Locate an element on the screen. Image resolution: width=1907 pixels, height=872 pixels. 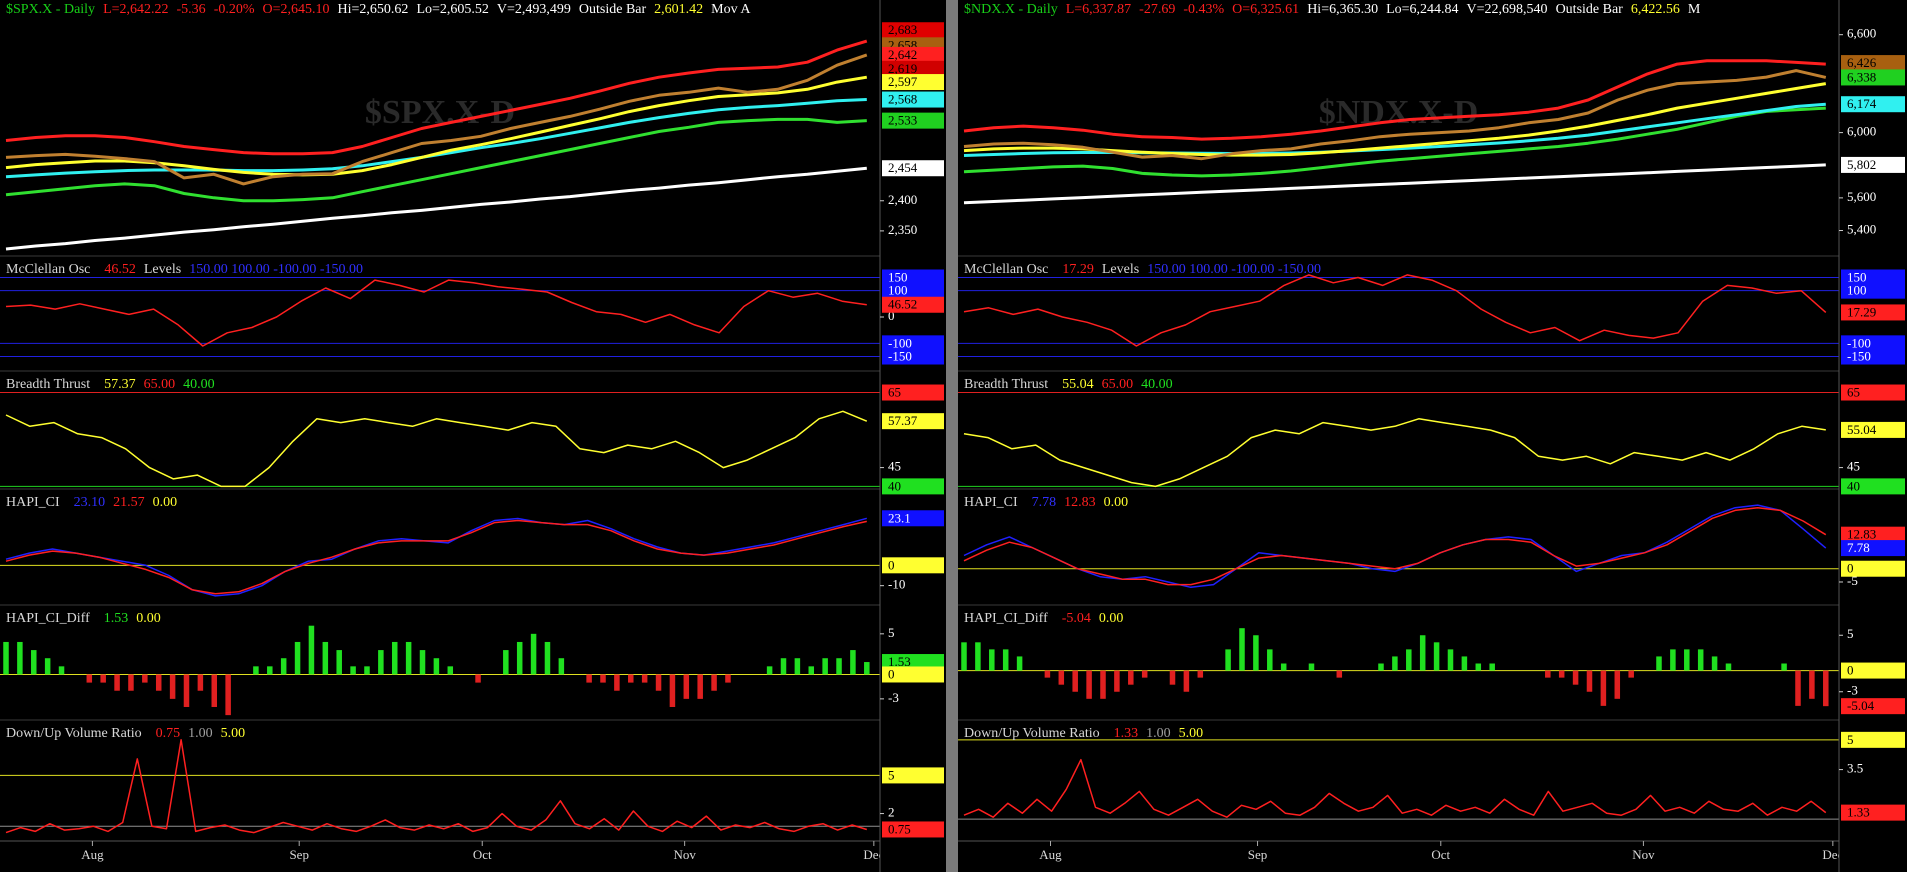
value-box-label: -5.04 is located at coordinates (1861, 705).